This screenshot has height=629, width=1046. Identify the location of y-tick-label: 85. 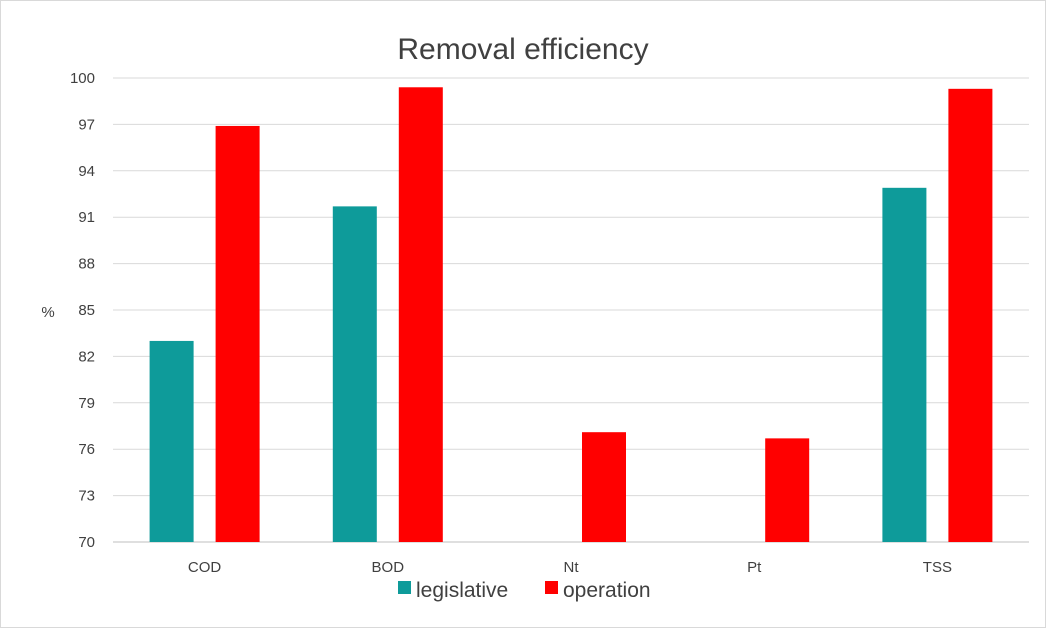
(86, 310).